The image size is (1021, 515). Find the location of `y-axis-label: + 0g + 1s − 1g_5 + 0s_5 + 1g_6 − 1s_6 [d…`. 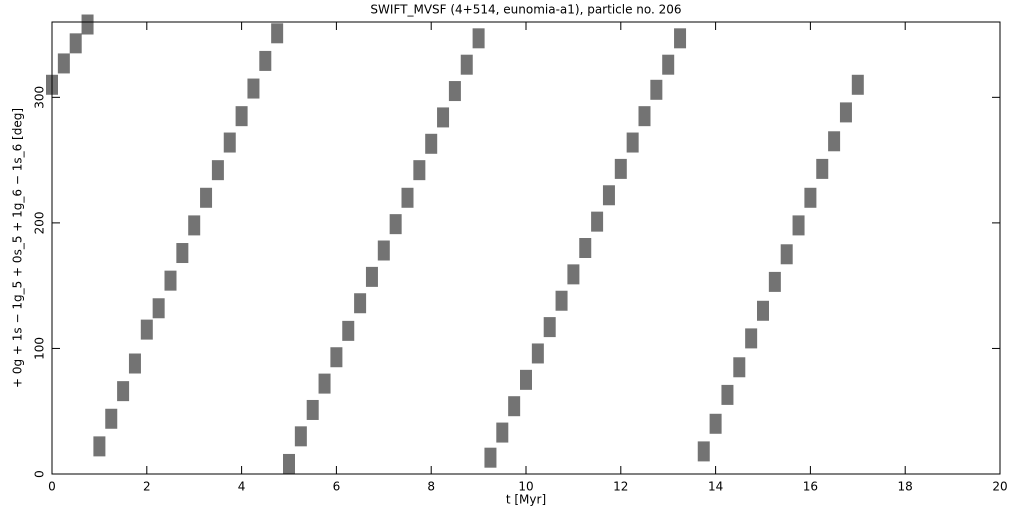

y-axis-label: + 0g + 1s − 1g_5 + 0s_5 + 1g_6 − 1s_6 [d… is located at coordinates (18, 248).